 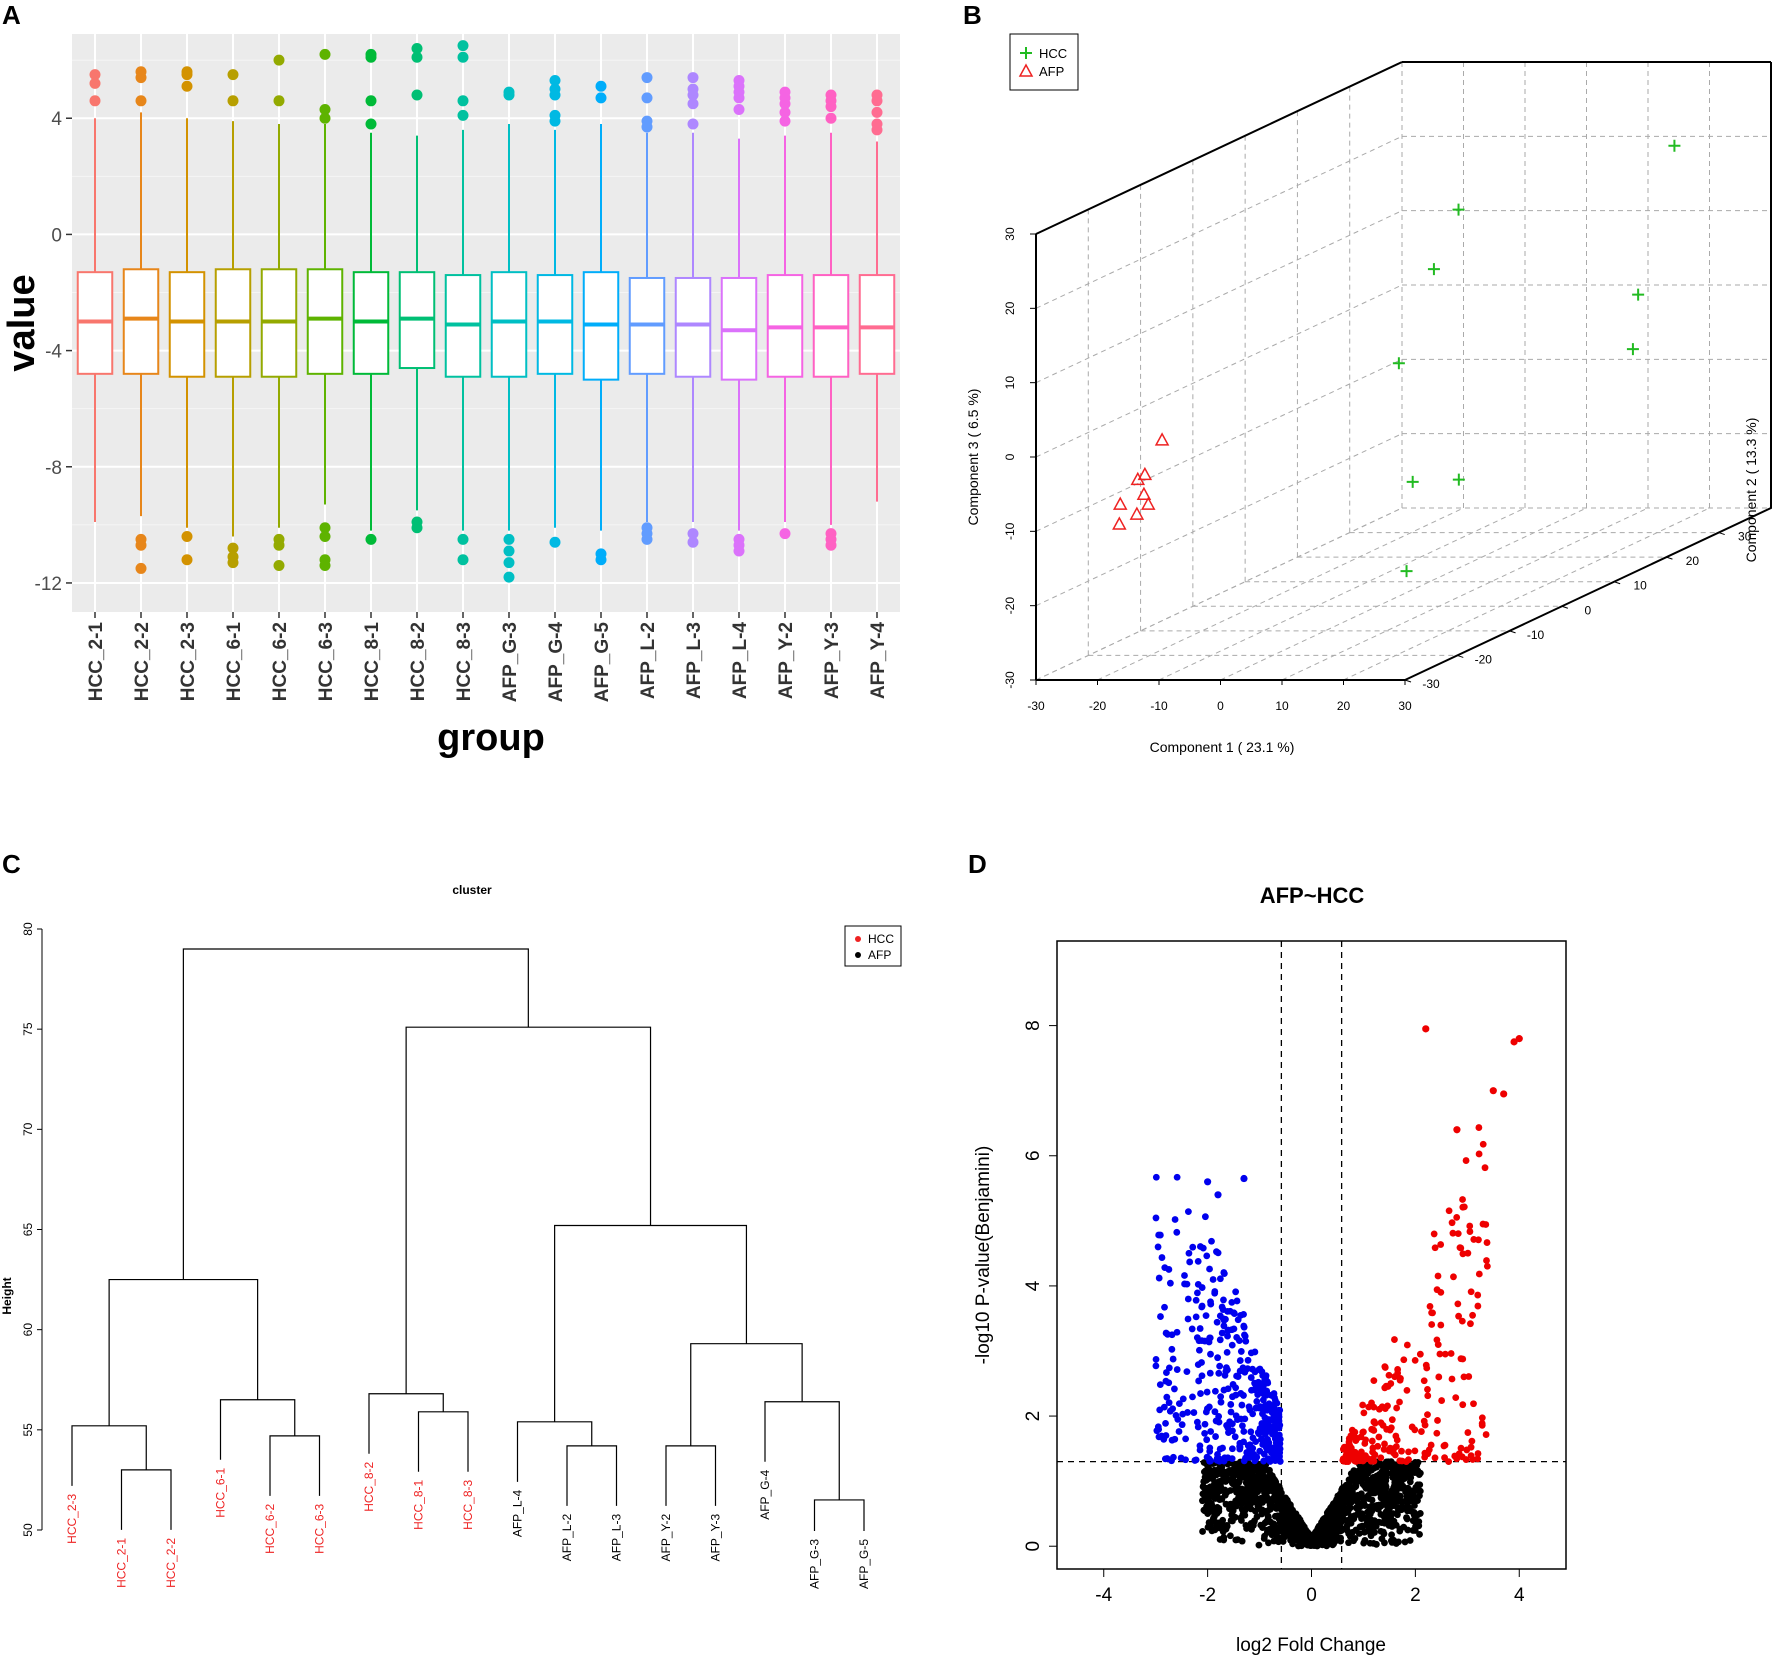 What do you see at coordinates (1010, 308) in the screenshot?
I see `panel-b-z-tick-label: 20` at bounding box center [1010, 308].